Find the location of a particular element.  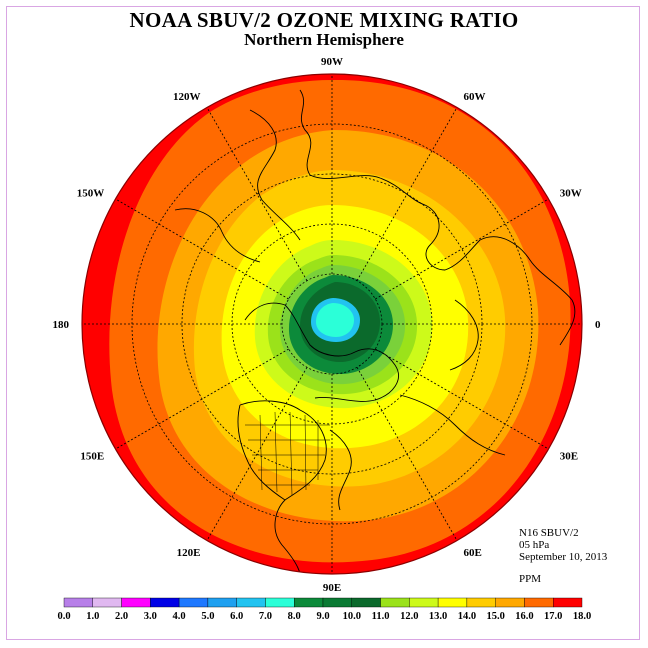

colorbar-tick-label: 4.0 is located at coordinates (179, 616).